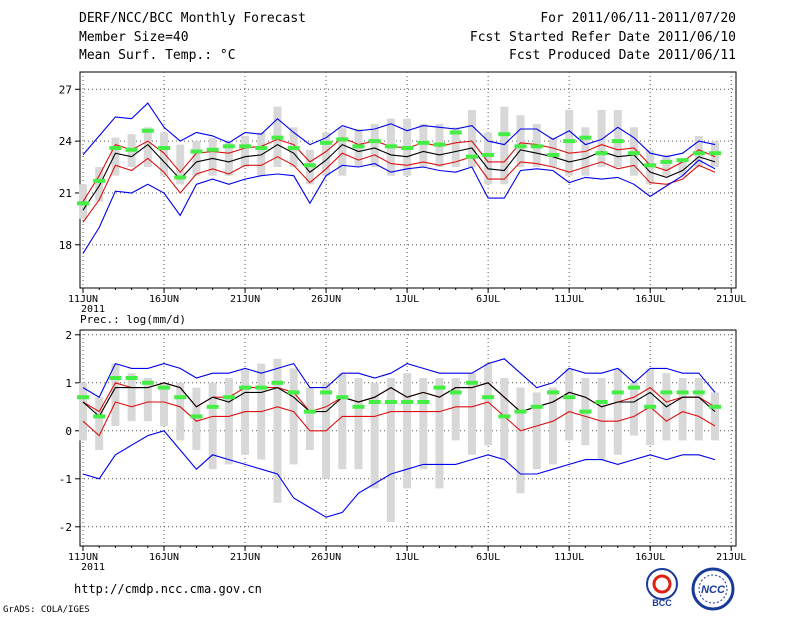 This screenshot has width=800, height=618. I want to click on temp-y-tick-label: 24, so click(66, 141).